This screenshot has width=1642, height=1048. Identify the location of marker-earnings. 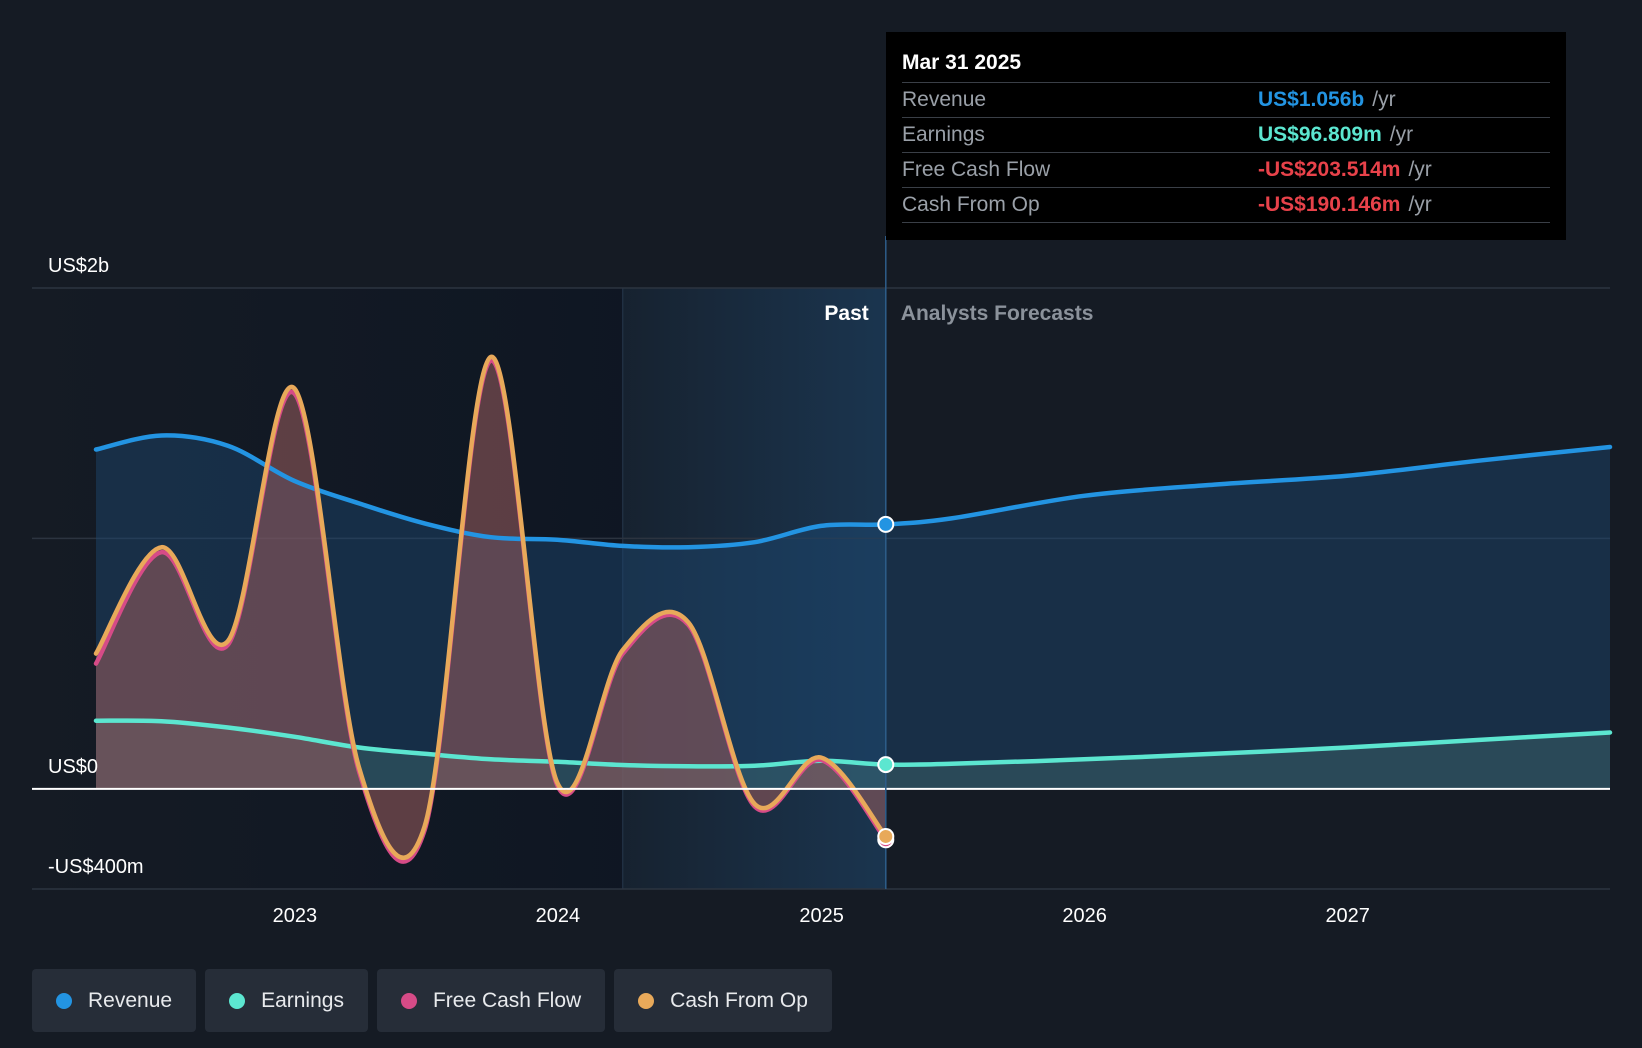
(886, 765).